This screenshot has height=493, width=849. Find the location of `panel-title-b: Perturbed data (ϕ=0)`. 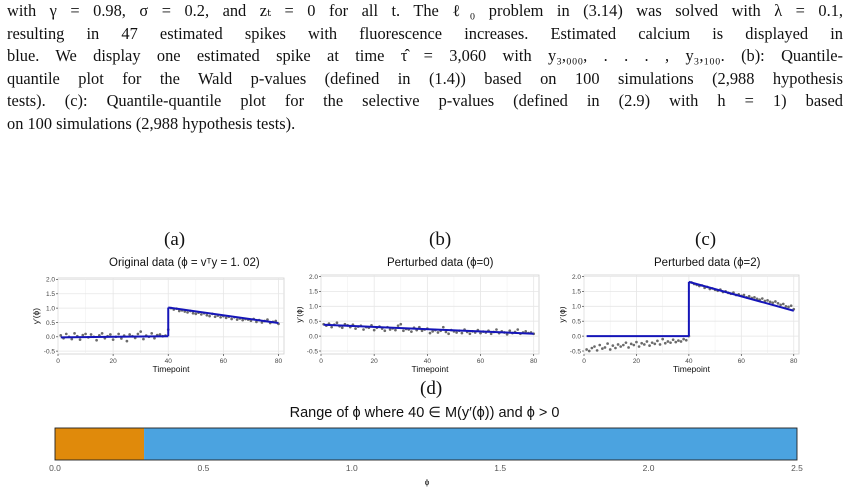

panel-title-b: Perturbed data (ϕ=0) is located at coordinates (440, 263).